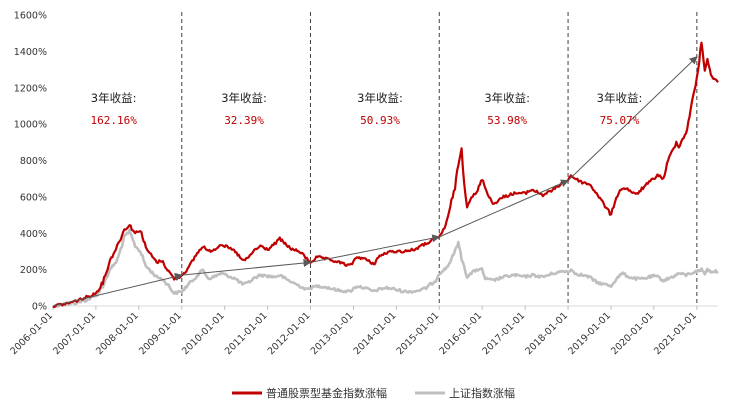  Describe the element at coordinates (30, 88) in the screenshot. I see `y-tick-label: 1200%` at that location.